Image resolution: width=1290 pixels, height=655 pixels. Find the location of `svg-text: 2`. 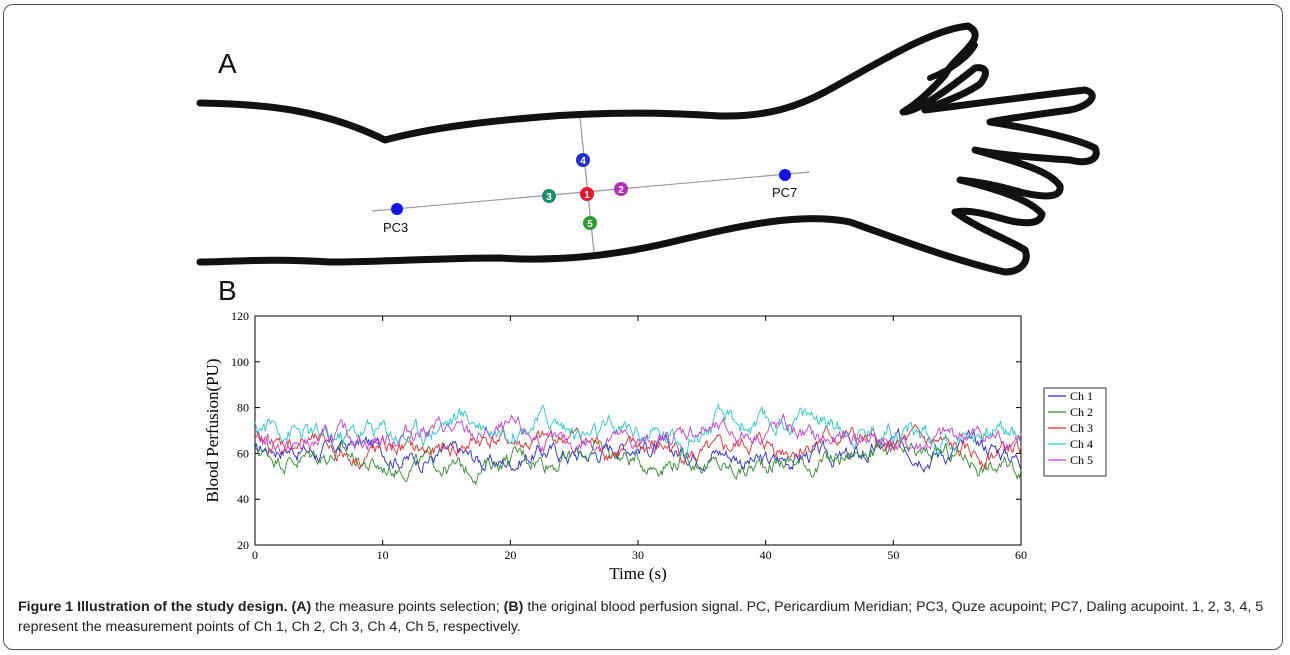

svg-text: 2 is located at coordinates (621, 190).